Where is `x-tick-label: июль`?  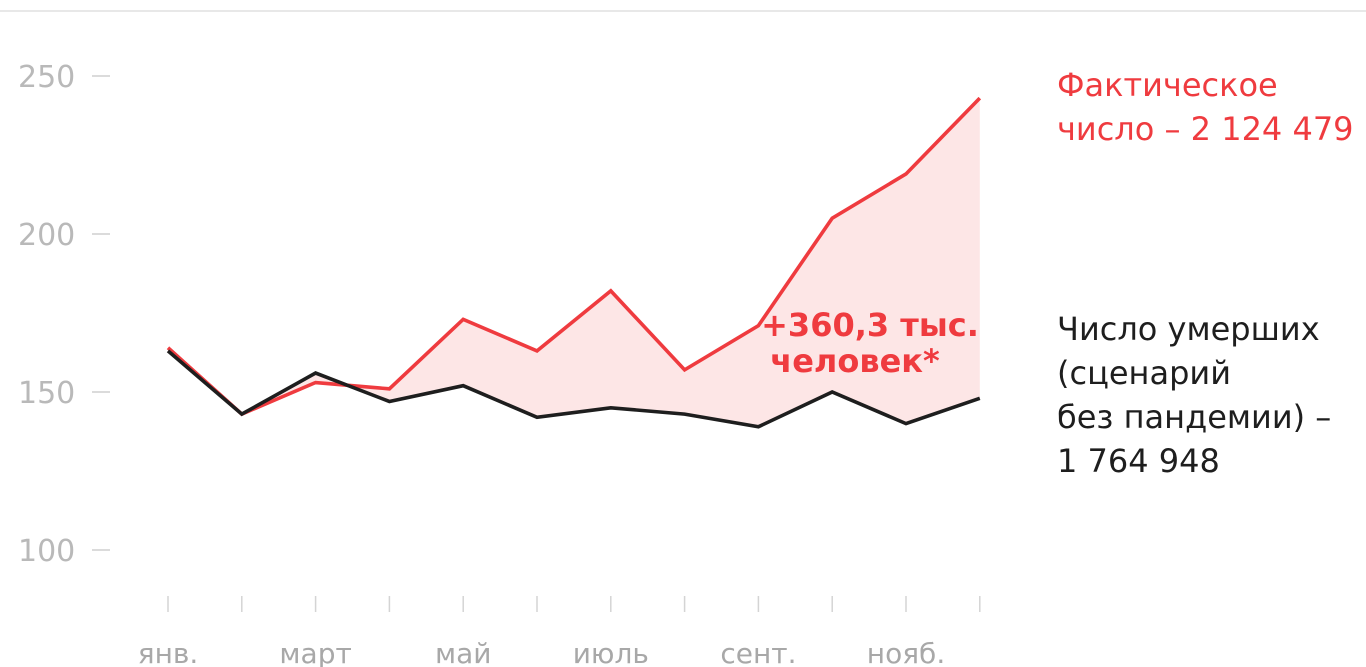
x-tick-label: июль is located at coordinates (611, 652).